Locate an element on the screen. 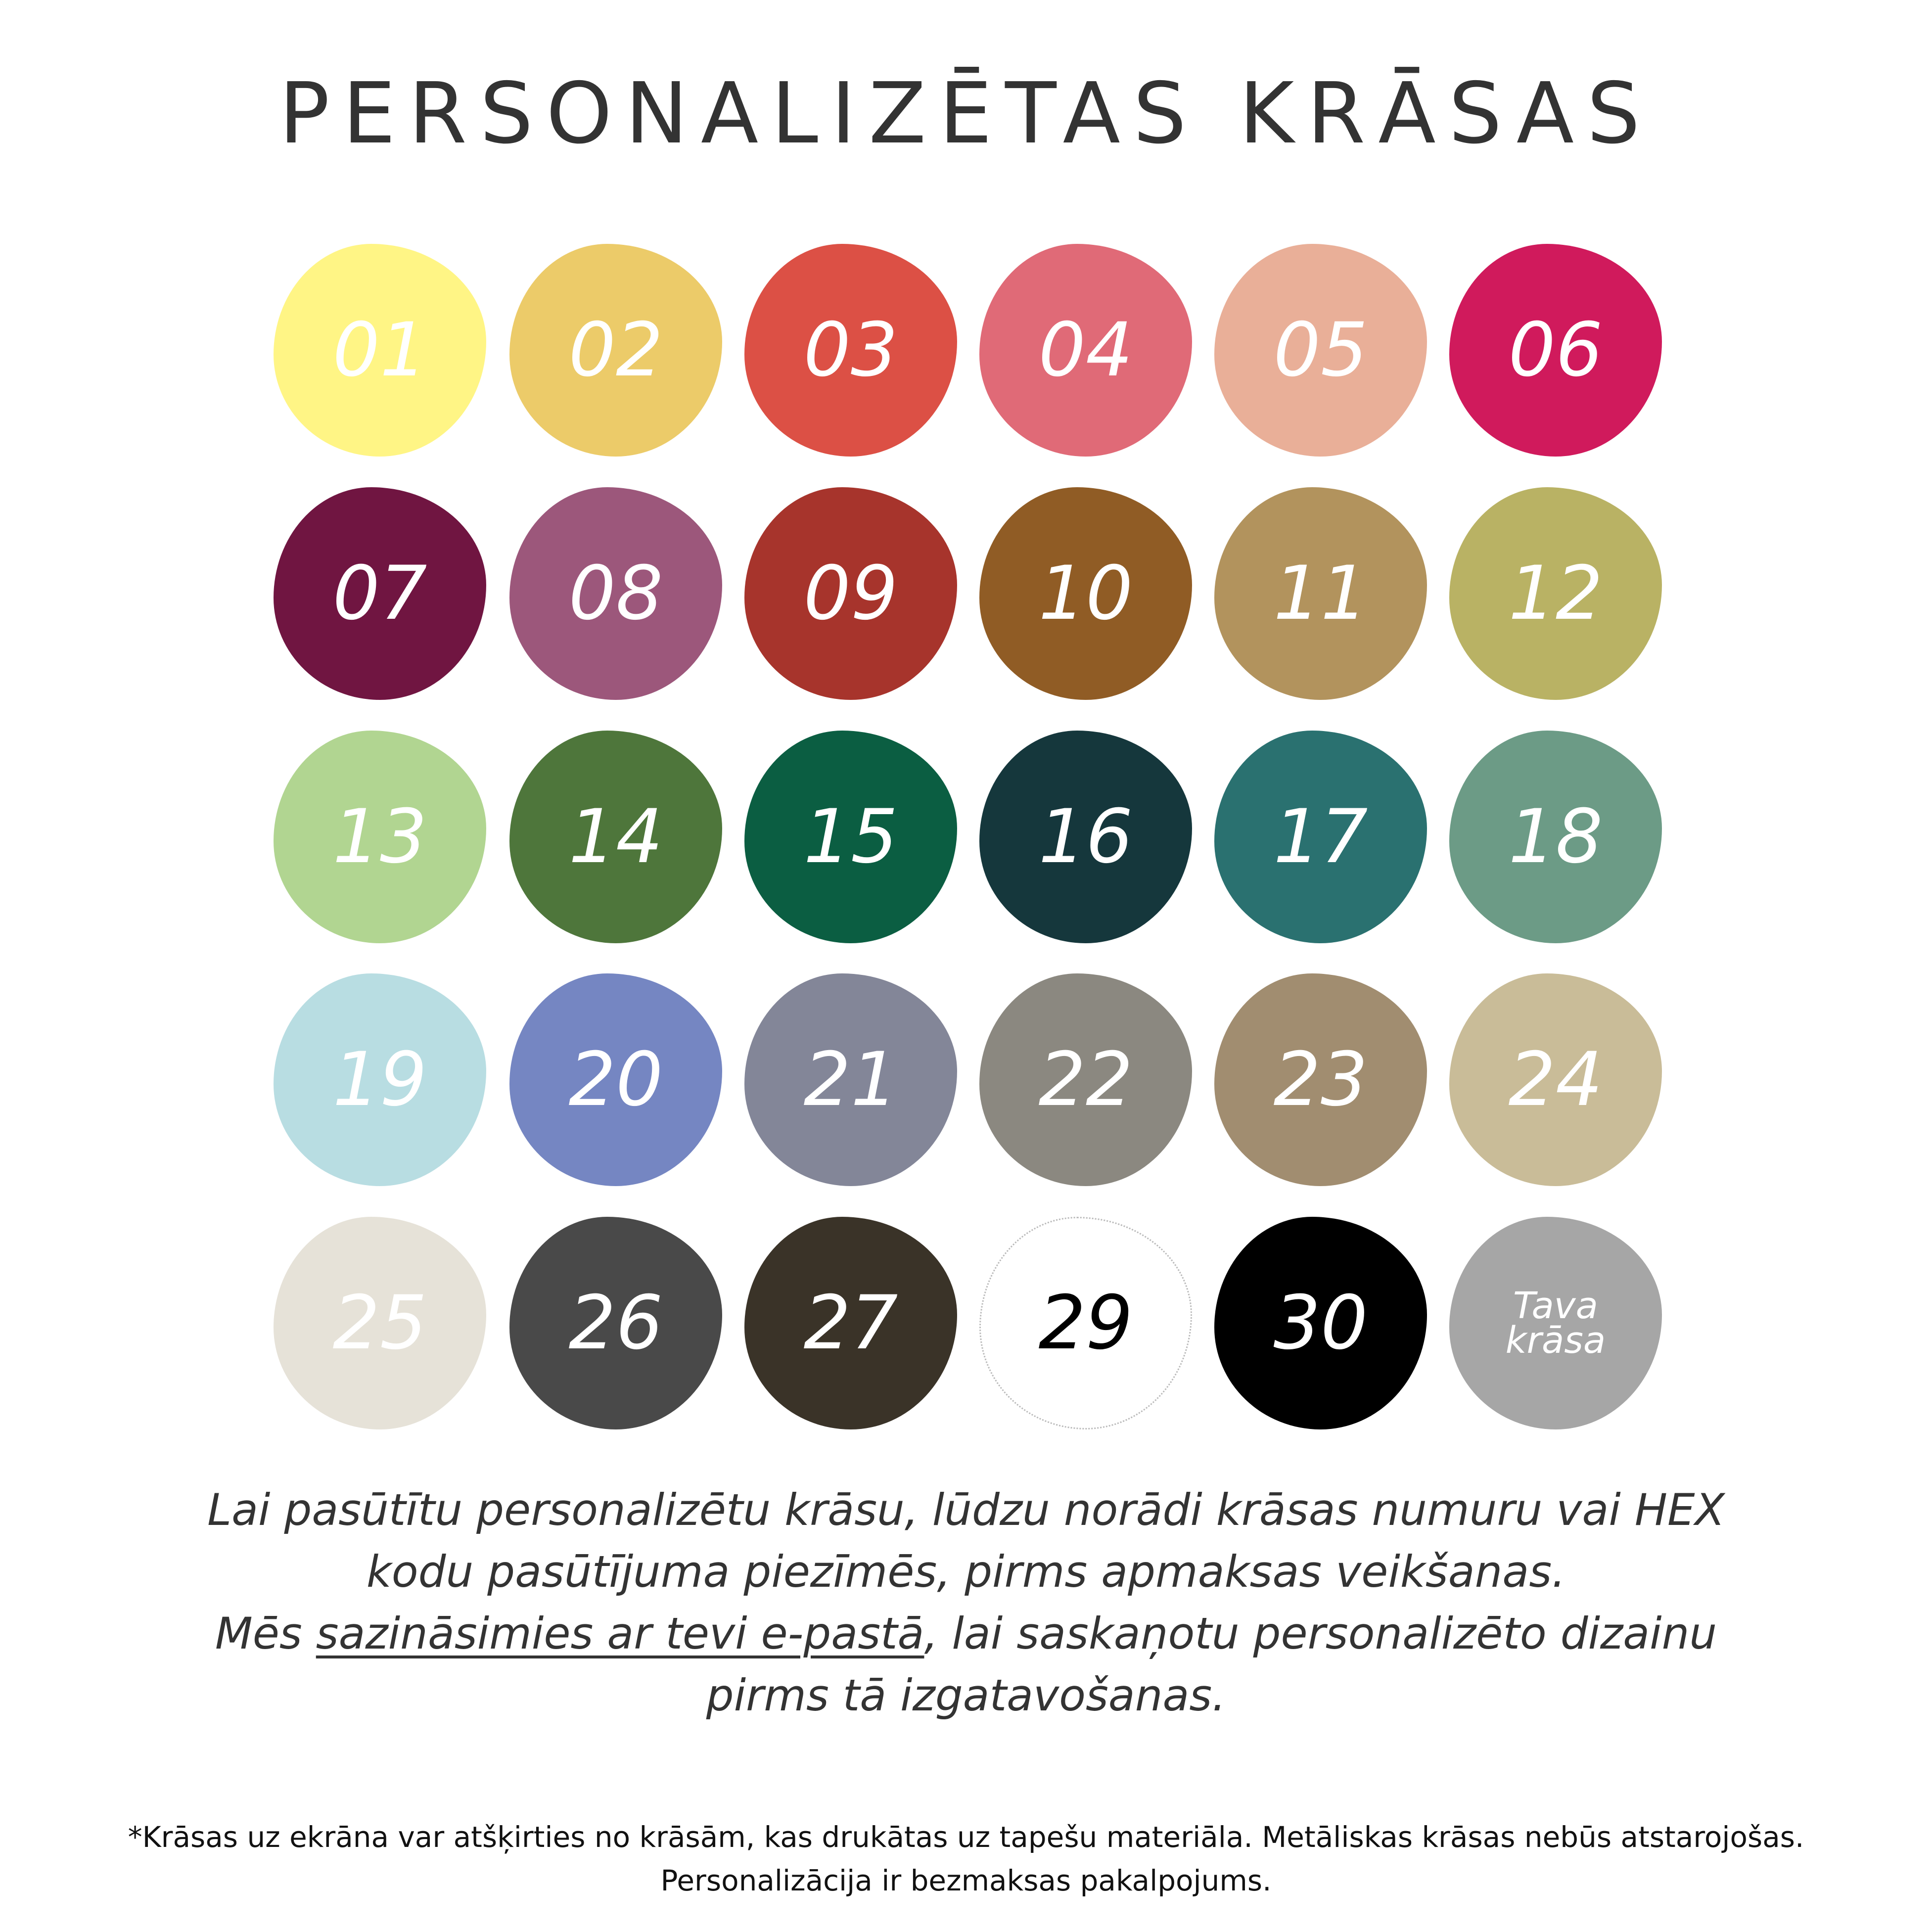 The height and width of the screenshot is (1932, 1932). color-swatch: 19 is located at coordinates (380, 1079).